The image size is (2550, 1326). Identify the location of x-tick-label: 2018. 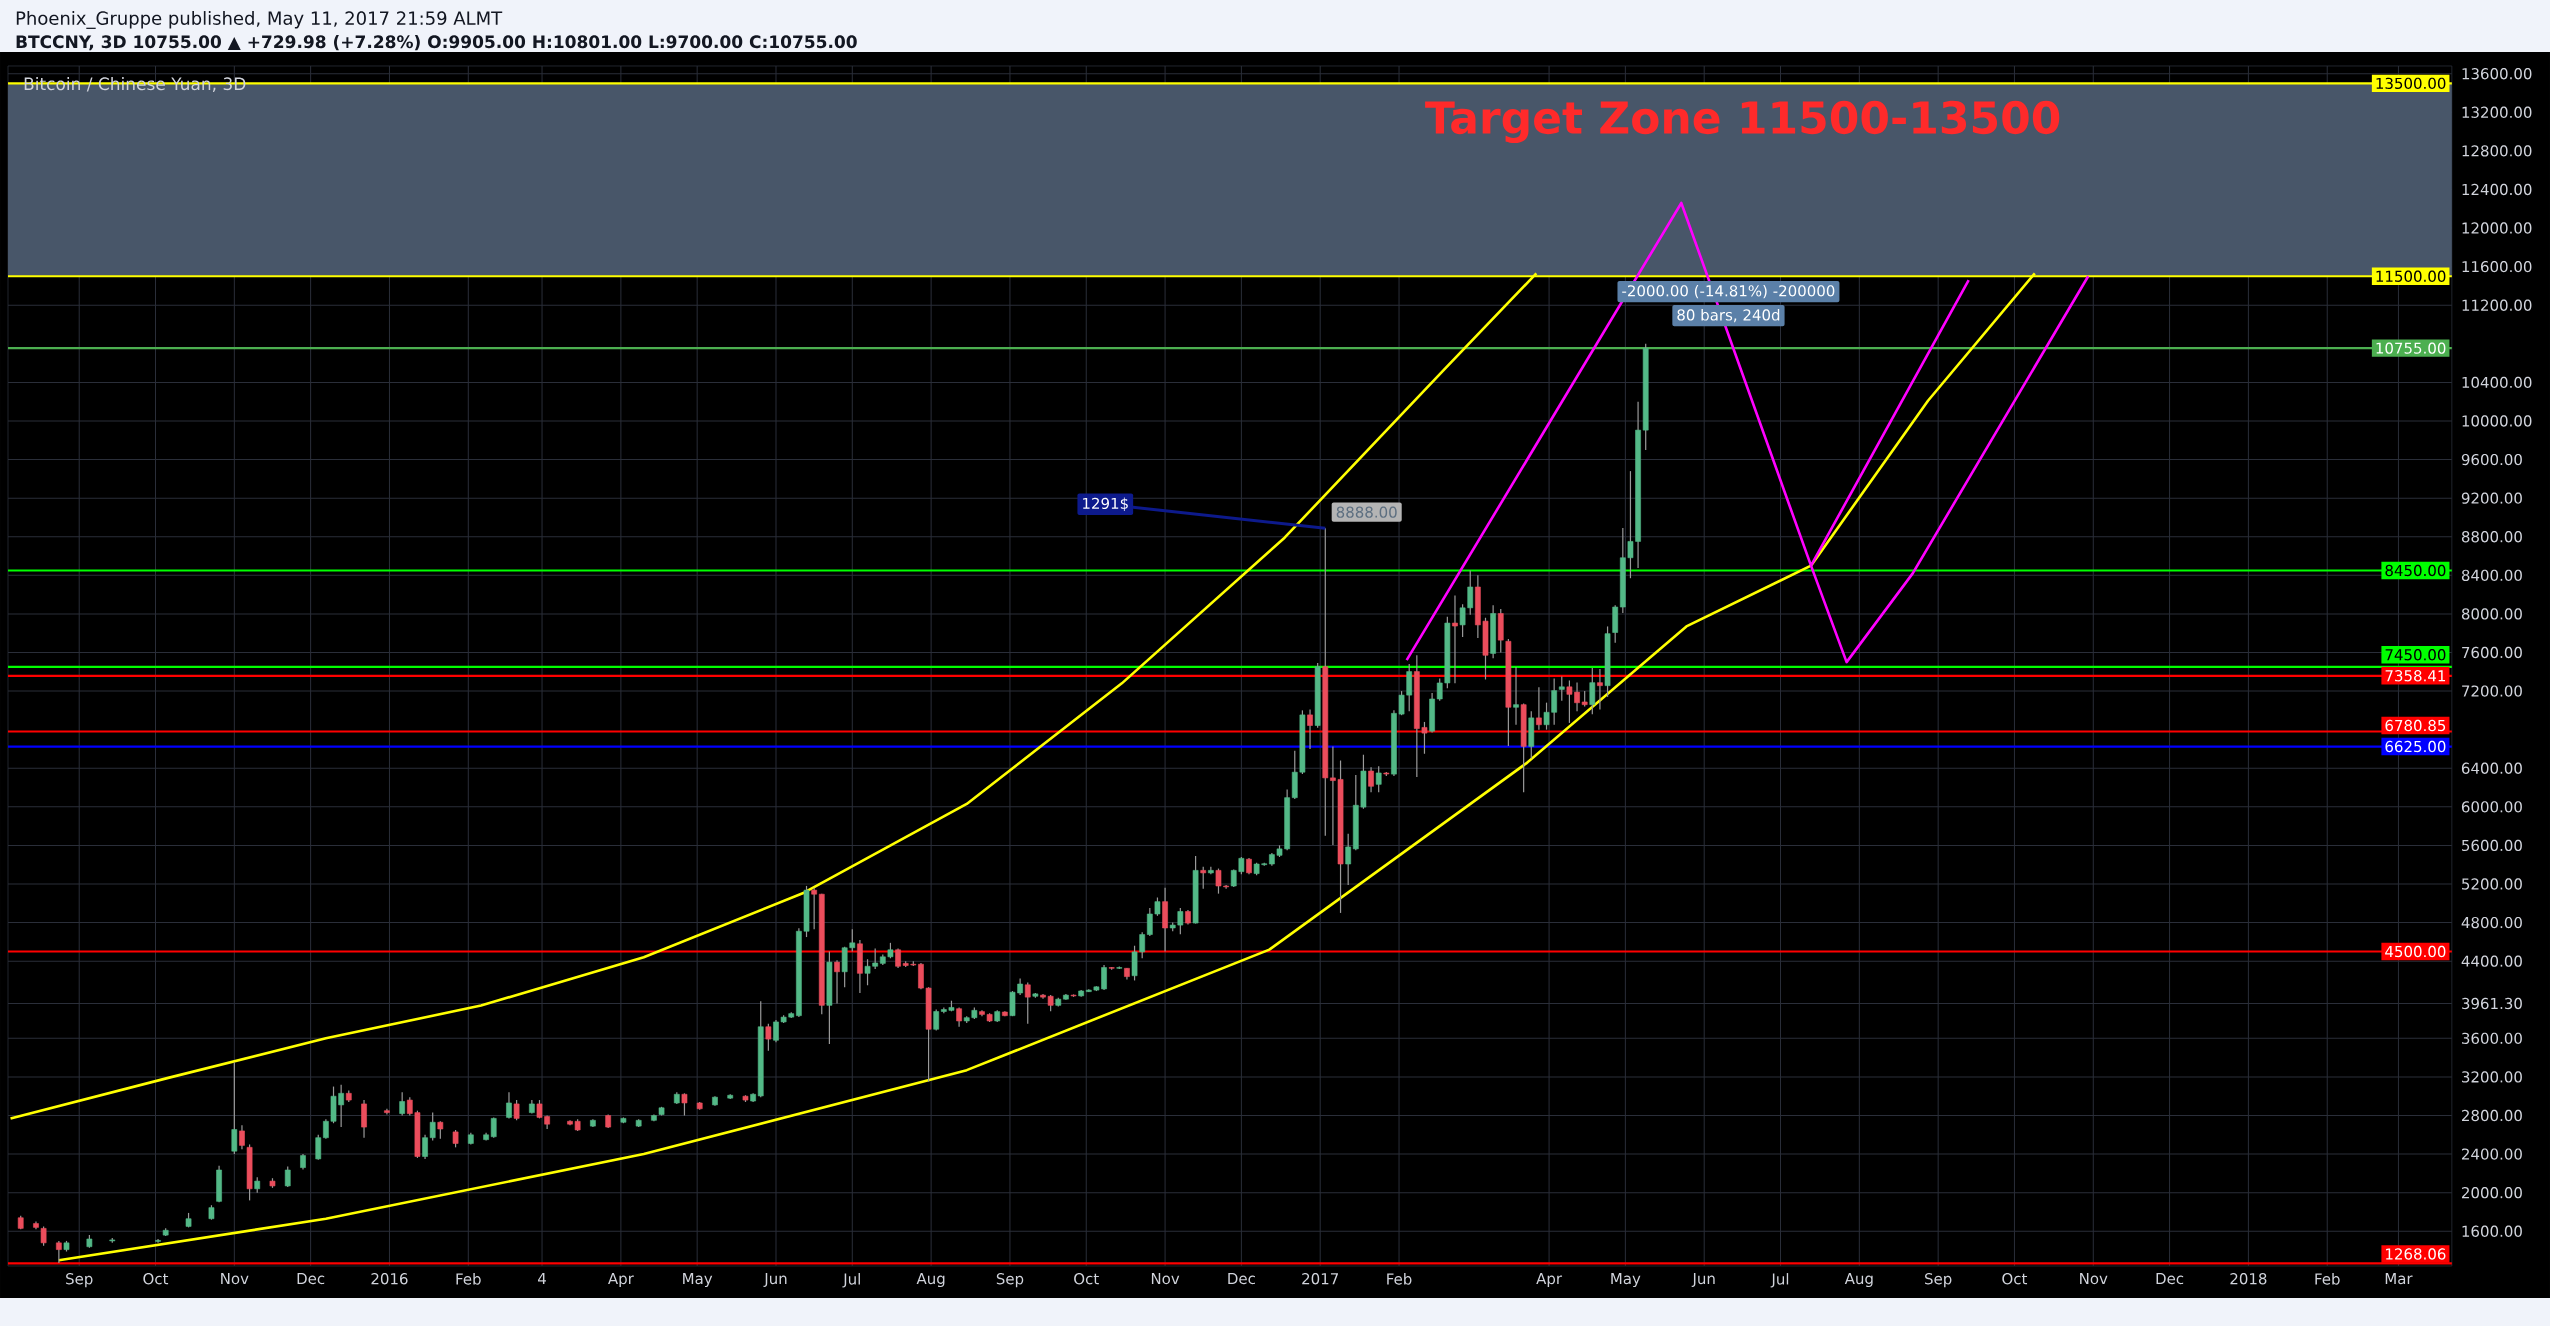
(2248, 1279).